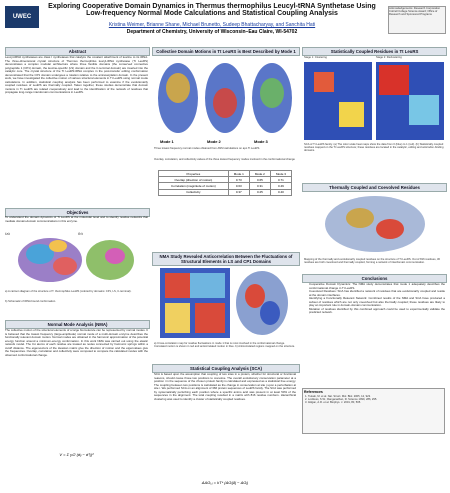 The height and width of the screenshot is (493, 450). What do you see at coordinates (374, 101) in the screenshot?
I see `sca-heatmaps` at bounding box center [374, 101].